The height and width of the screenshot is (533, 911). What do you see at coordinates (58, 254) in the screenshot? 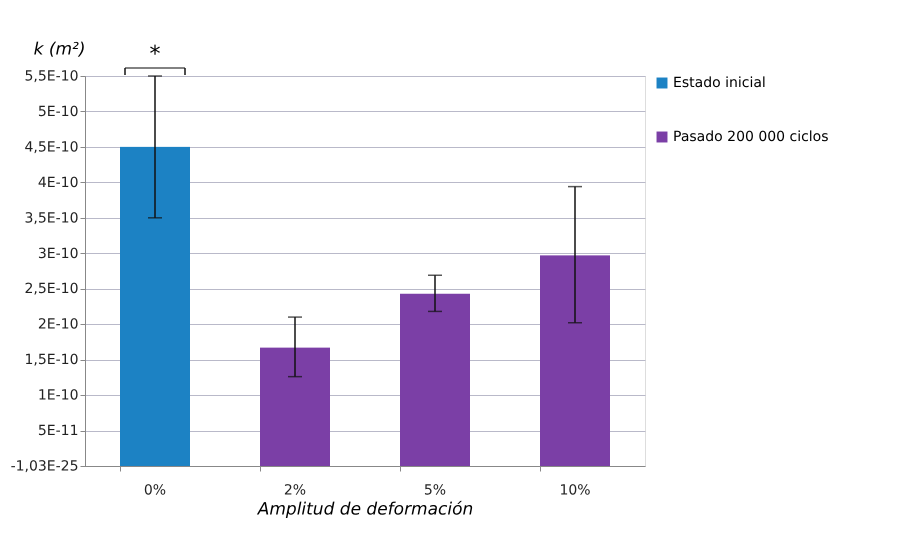
I see `y-tick-label: 3E-10` at bounding box center [58, 254].